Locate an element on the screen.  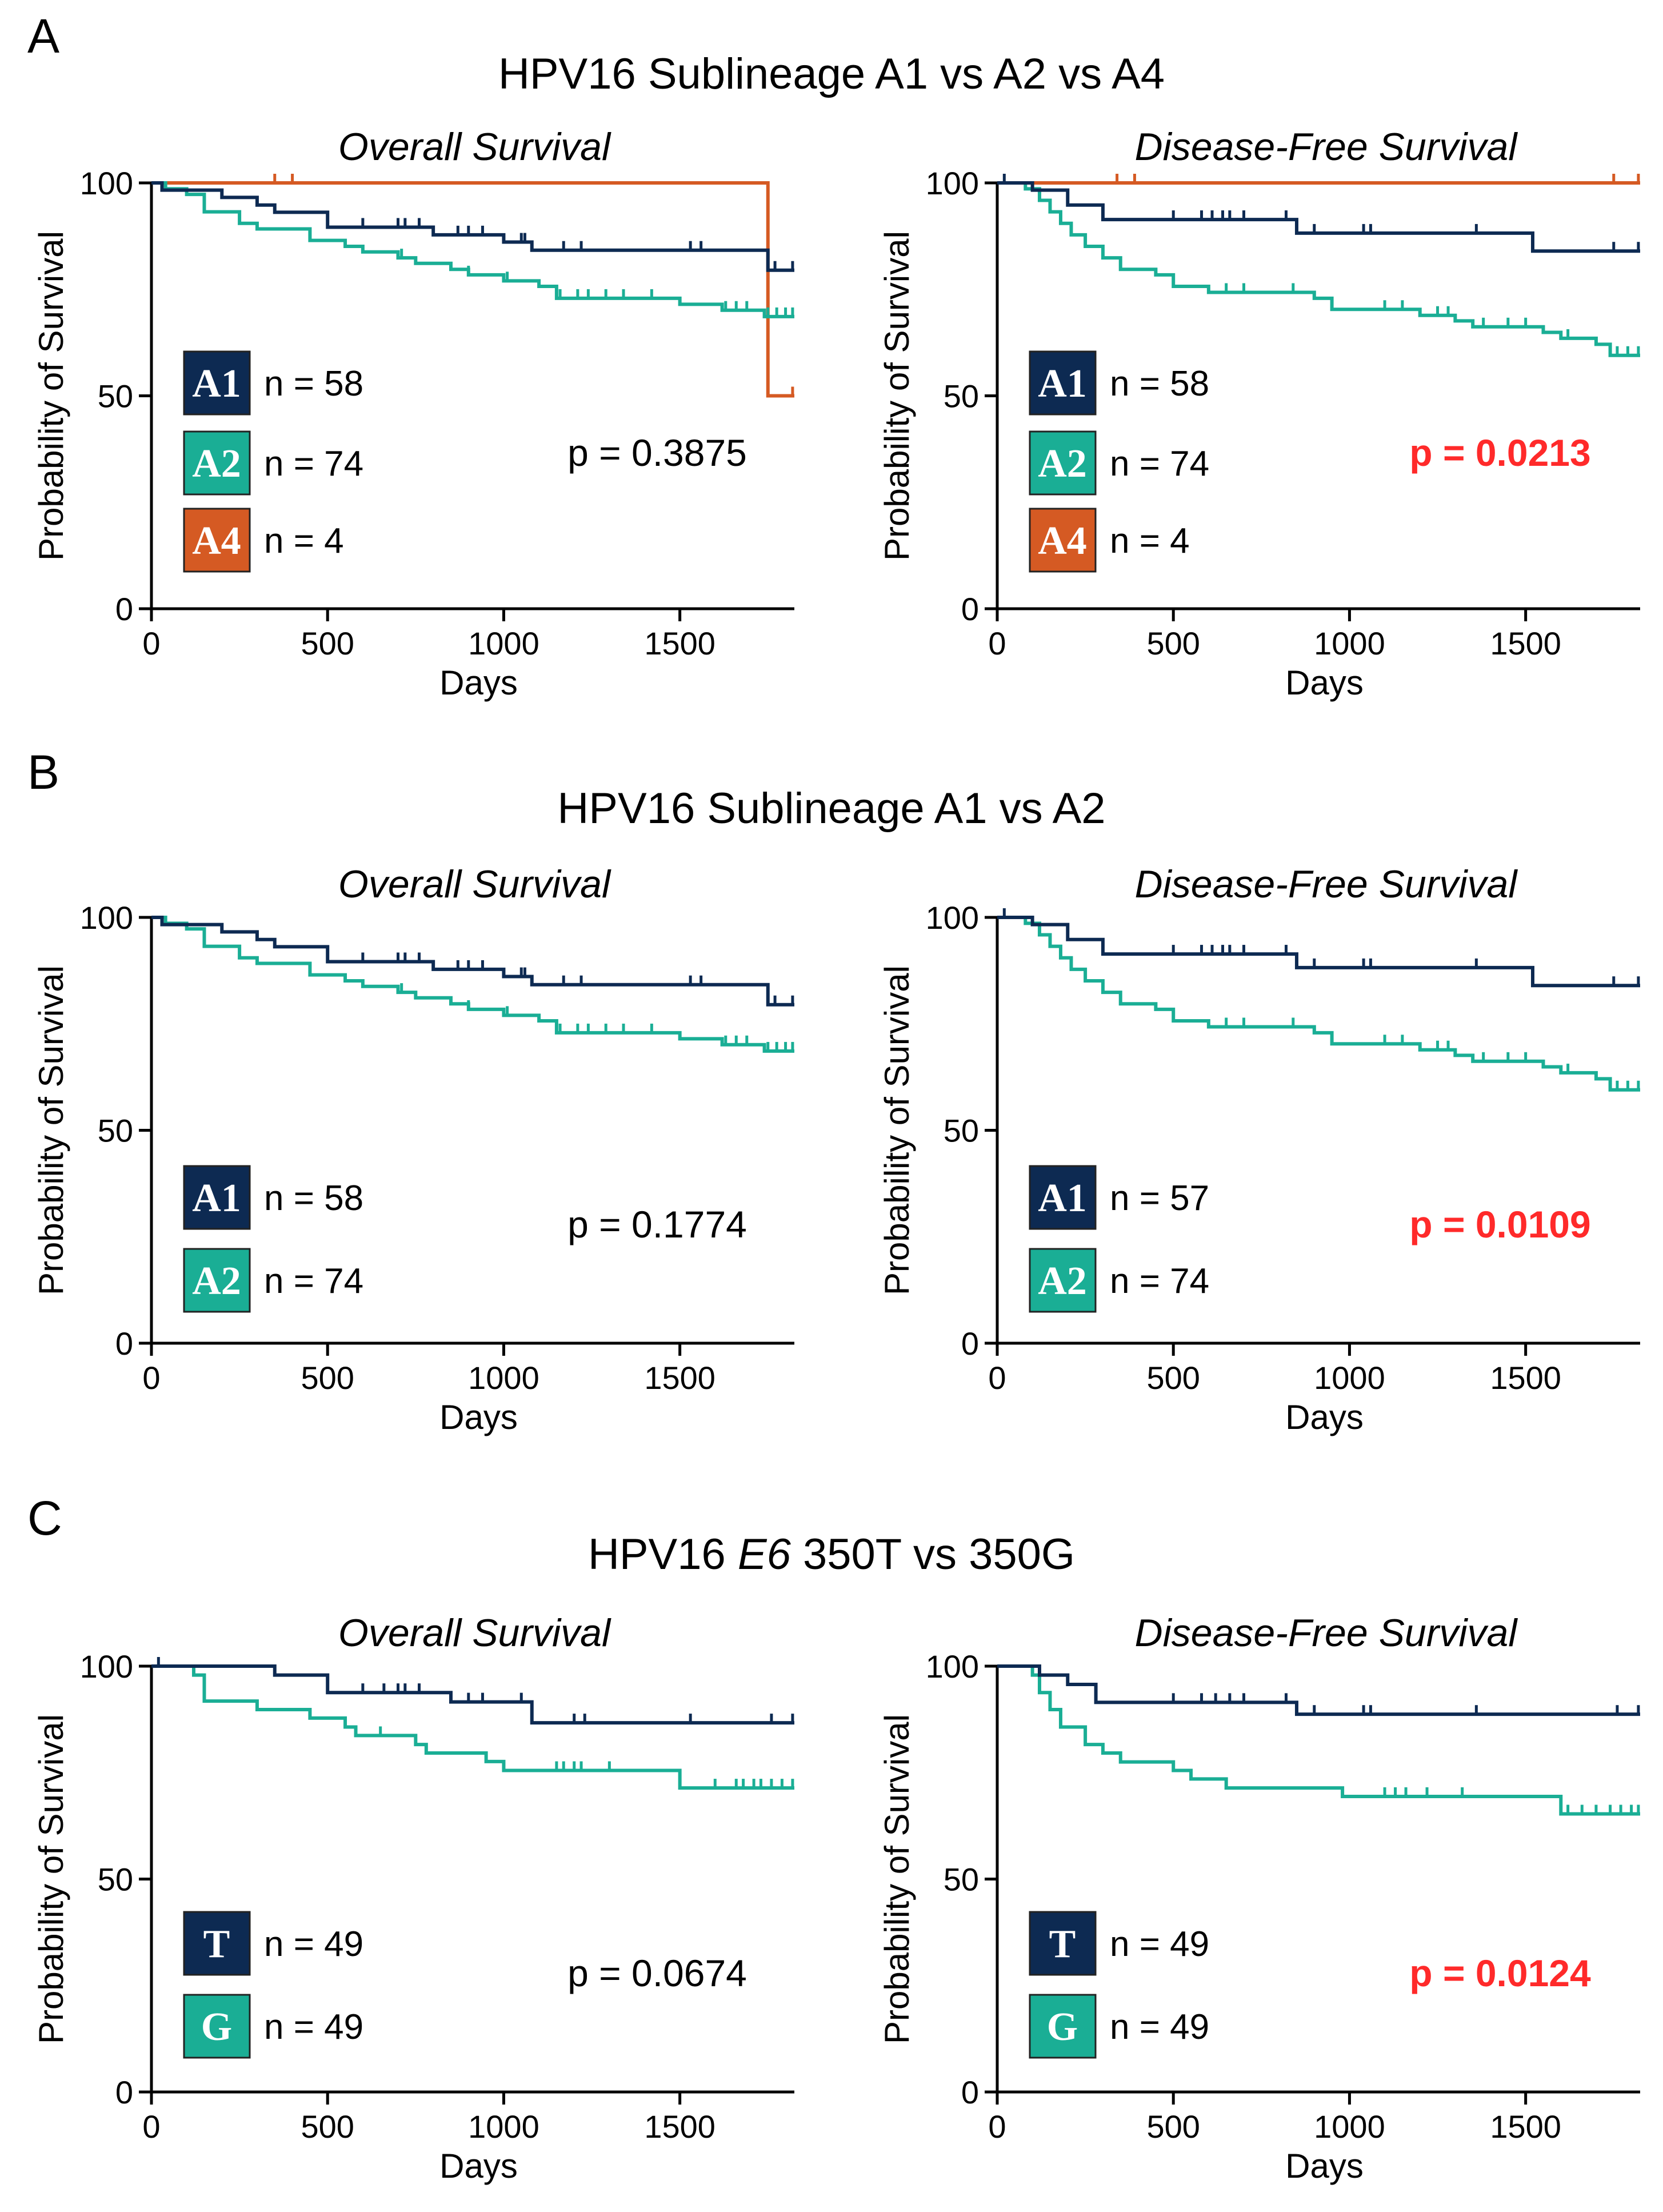
legend-label: T is located at coordinates (1062, 1944).